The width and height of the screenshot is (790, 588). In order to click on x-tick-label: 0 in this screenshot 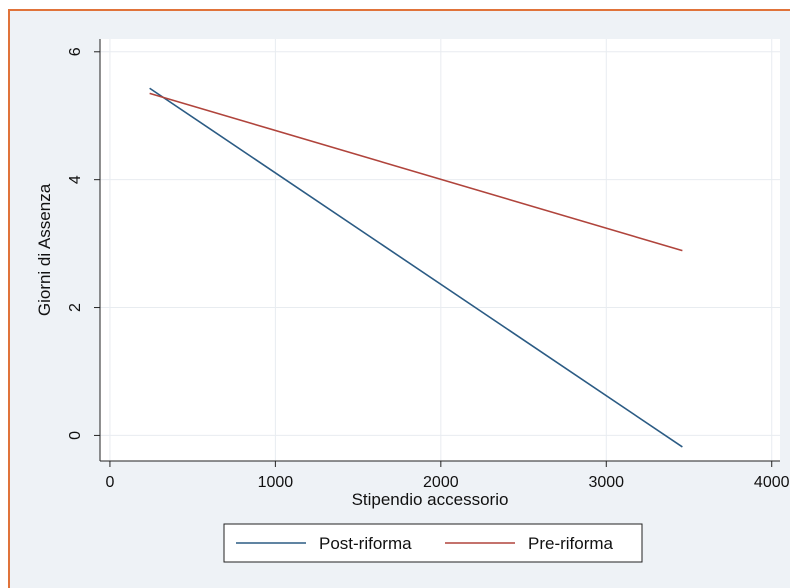, I will do `click(109, 482)`.